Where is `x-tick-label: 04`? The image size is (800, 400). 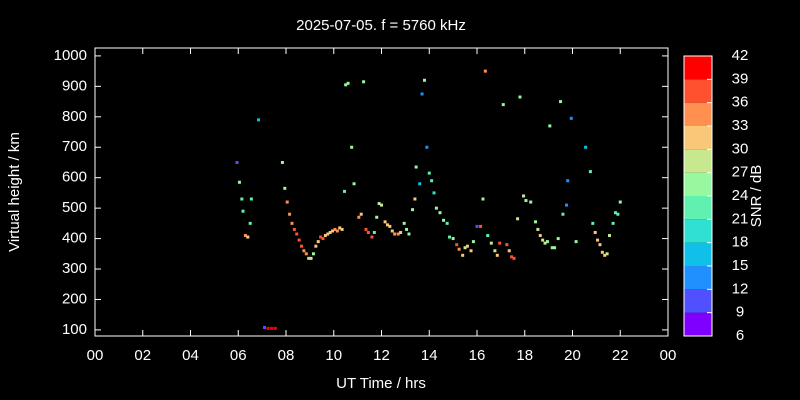 x-tick-label: 04 is located at coordinates (190, 355).